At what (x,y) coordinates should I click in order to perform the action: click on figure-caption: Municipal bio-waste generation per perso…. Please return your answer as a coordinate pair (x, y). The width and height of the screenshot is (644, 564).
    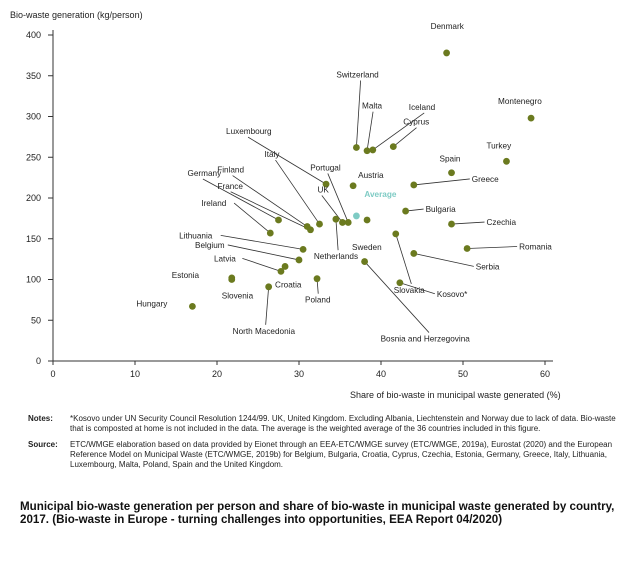
    Looking at the image, I should click on (317, 513).